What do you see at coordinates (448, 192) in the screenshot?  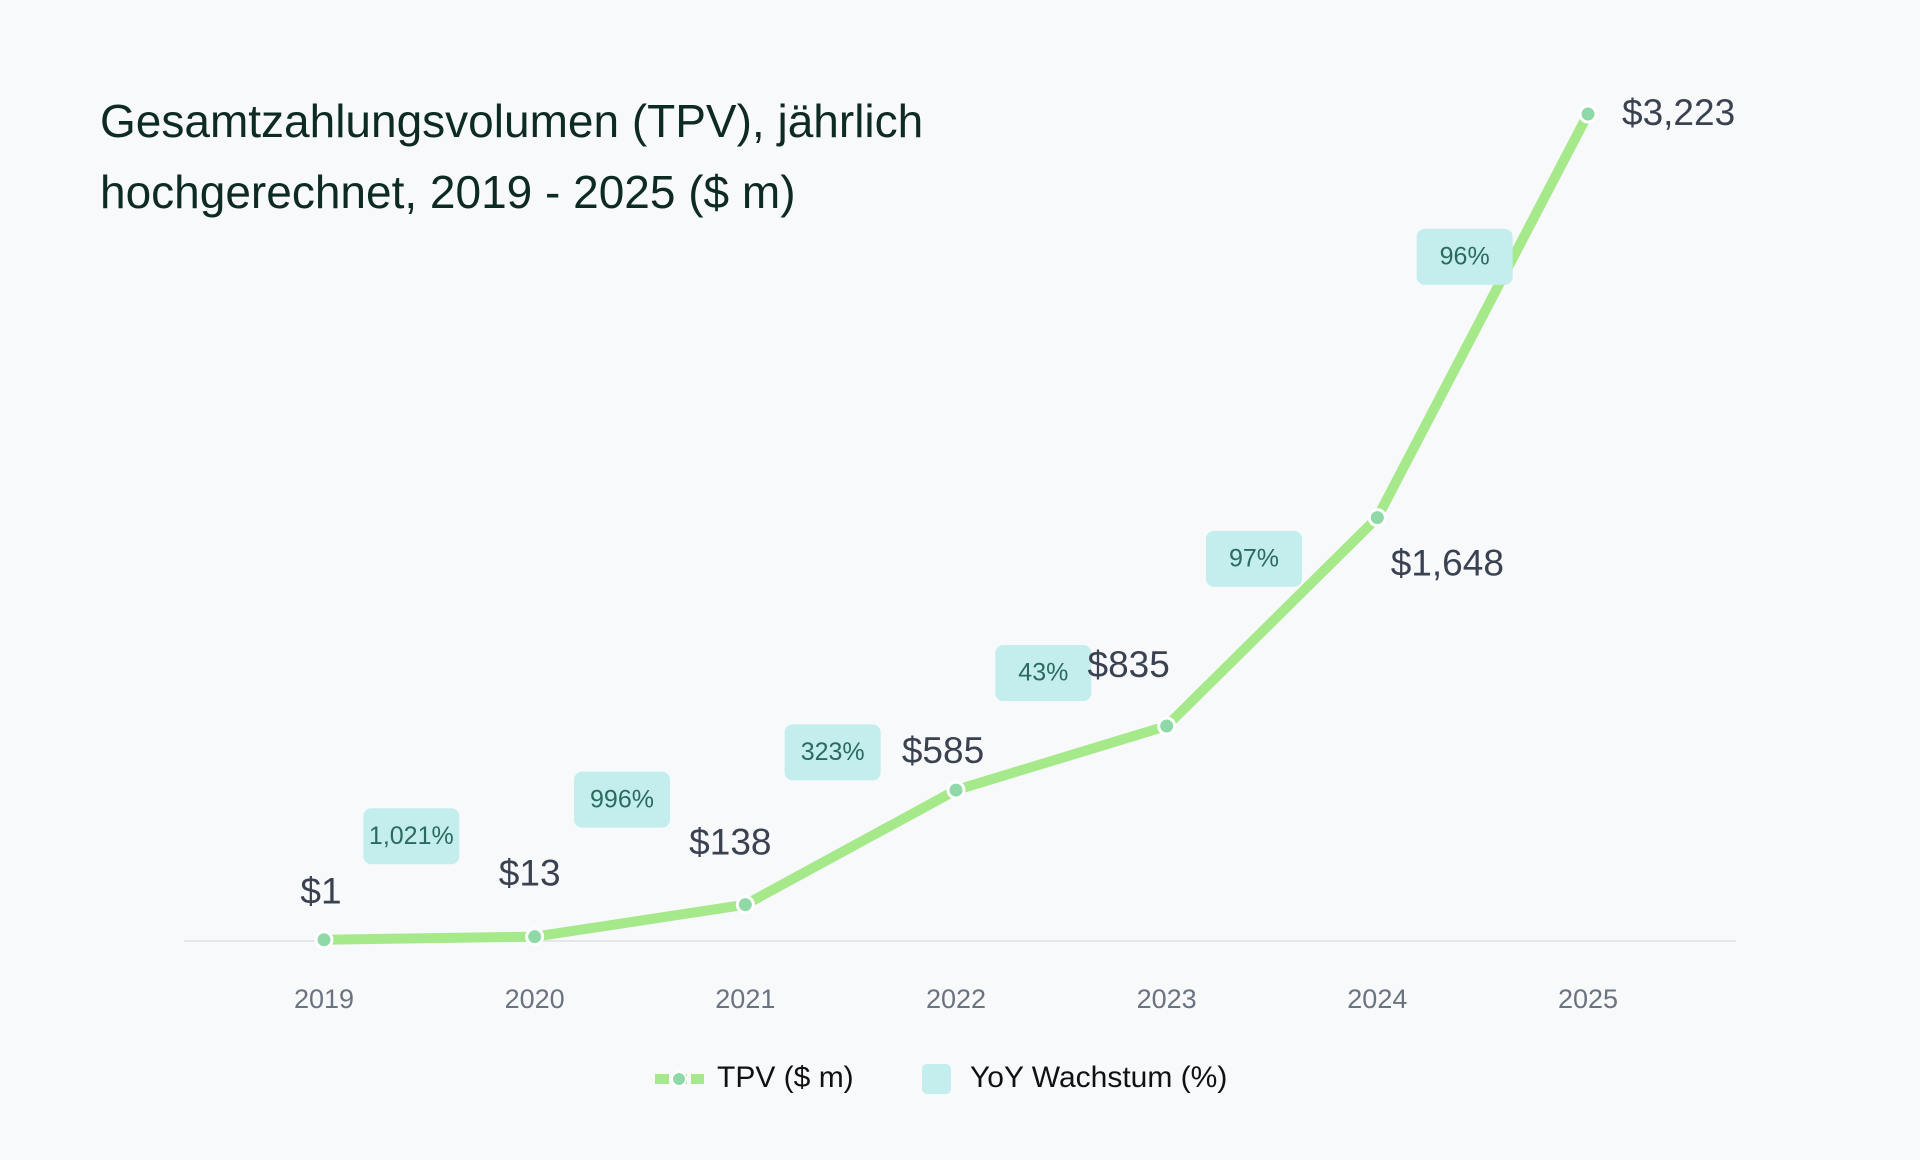 I see `chart-title: hochgerechnet, 2019 - 2025 ($ m)` at bounding box center [448, 192].